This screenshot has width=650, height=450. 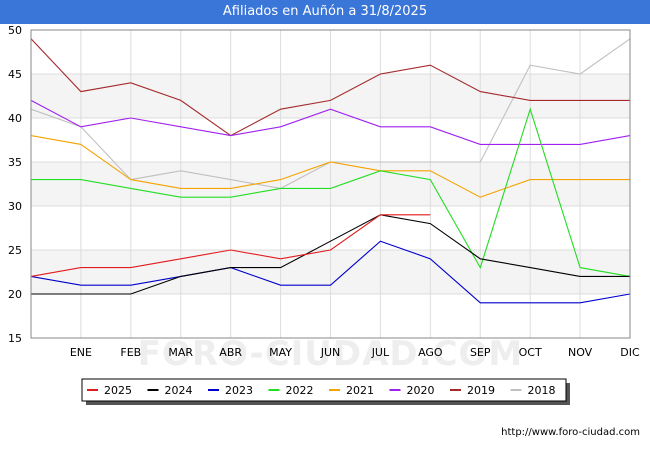 I want to click on series-line-2023, so click(x=330, y=272).